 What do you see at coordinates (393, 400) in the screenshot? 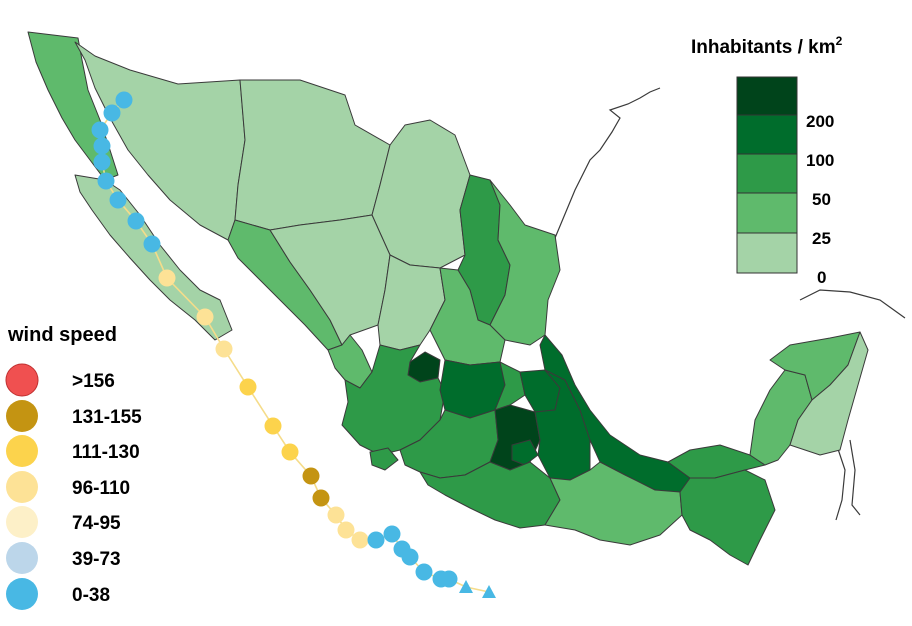
I see `state-jalisco` at bounding box center [393, 400].